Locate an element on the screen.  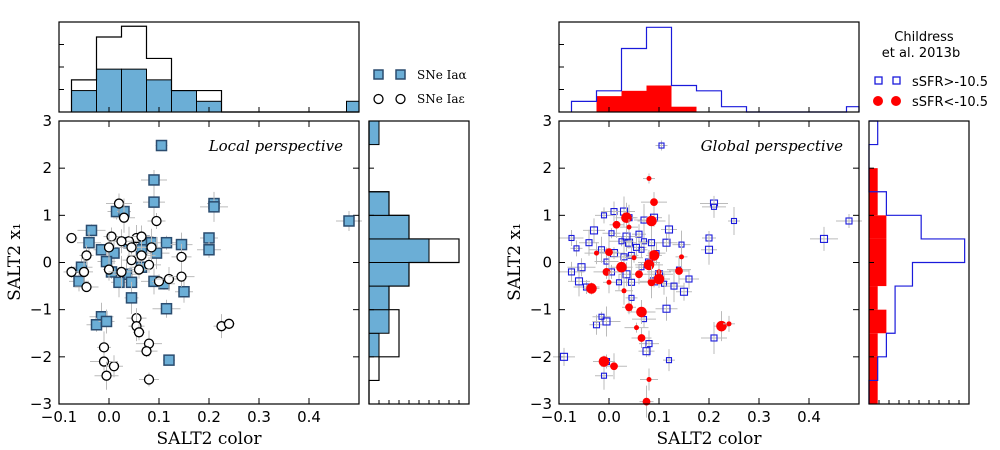
right-ytick-label: −3 is located at coordinates (541, 404).